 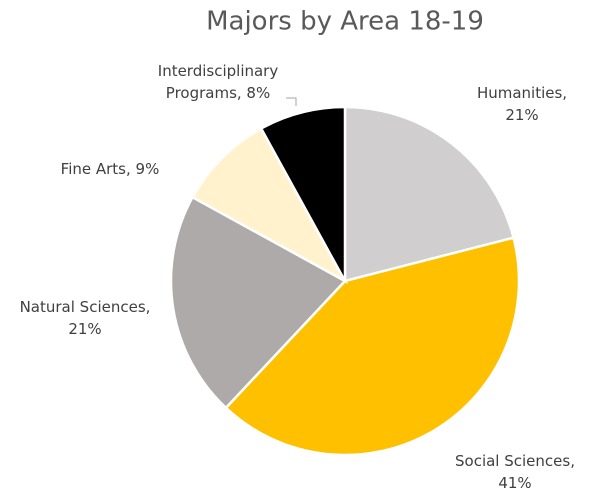 What do you see at coordinates (345, 22) in the screenshot?
I see `chart-title: Majors by Area 18-19` at bounding box center [345, 22].